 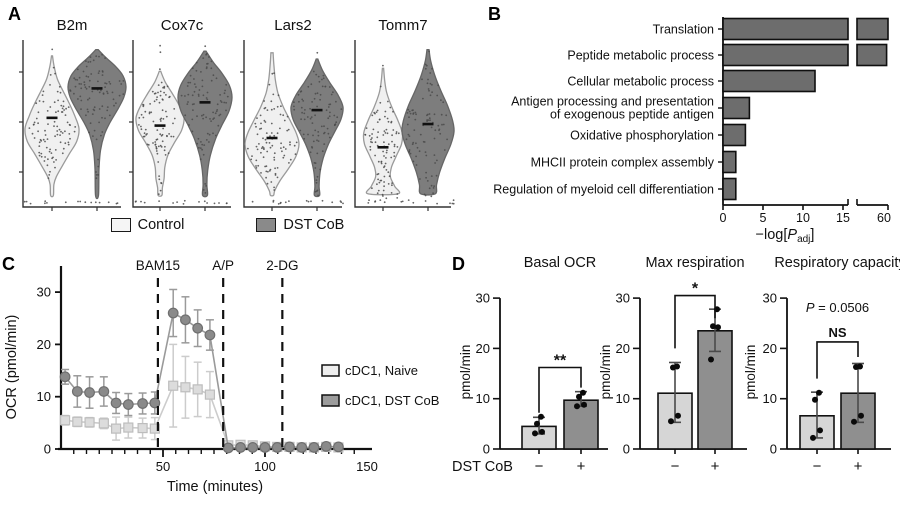 I want to click on significance-label: NS, so click(x=837, y=332).